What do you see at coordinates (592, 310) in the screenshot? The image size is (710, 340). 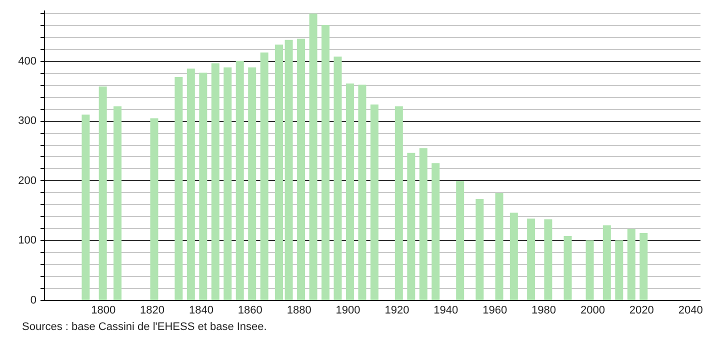 I see `x-tick-label: 2000` at bounding box center [592, 310].